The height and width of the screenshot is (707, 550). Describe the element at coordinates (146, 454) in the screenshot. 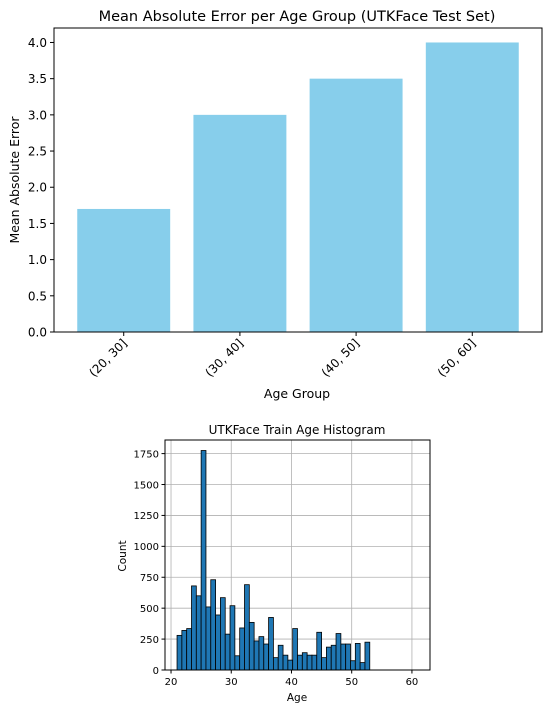

I see `chart2-y-tick-label: 1750` at that location.